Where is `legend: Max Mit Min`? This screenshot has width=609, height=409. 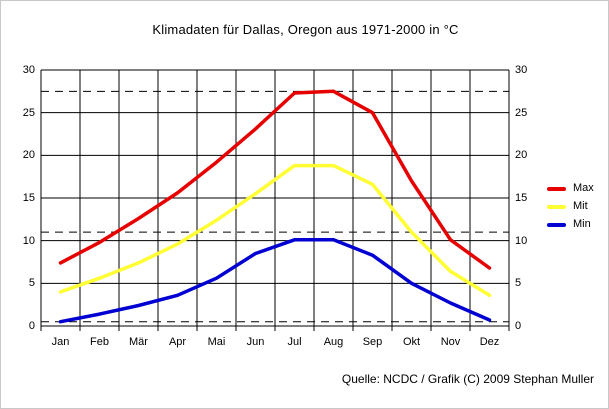
legend: Max Mit Min is located at coordinates (570, 209).